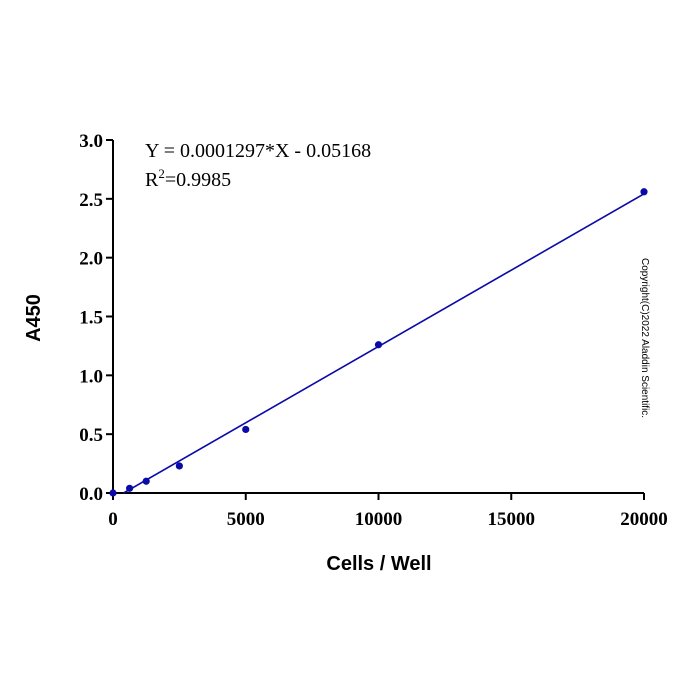 This screenshot has height=700, width=700. I want to click on equation: Y = 0.0001297*X - 0.05168, so click(258, 151).